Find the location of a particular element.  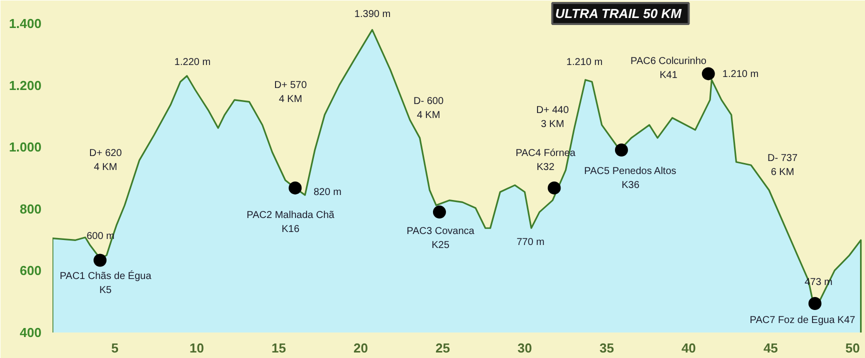

annotation: D- 600 4 KM is located at coordinates (428, 109).